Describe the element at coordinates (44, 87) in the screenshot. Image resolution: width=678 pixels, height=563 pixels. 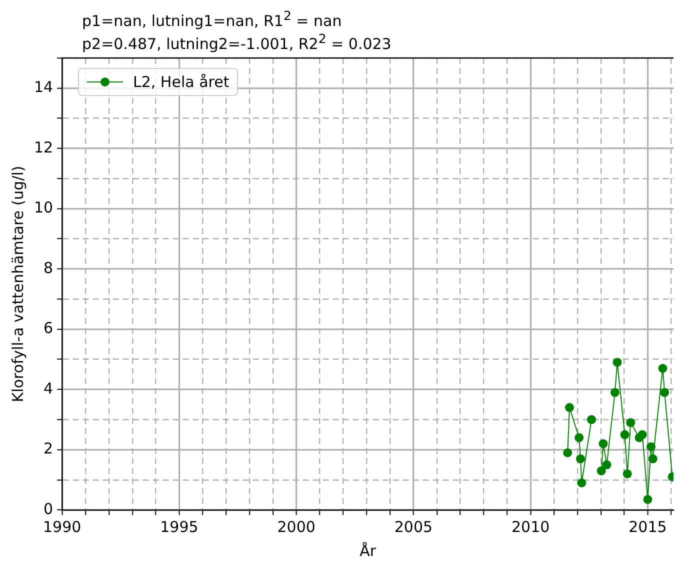
I see `y-tick-label: 14` at that location.